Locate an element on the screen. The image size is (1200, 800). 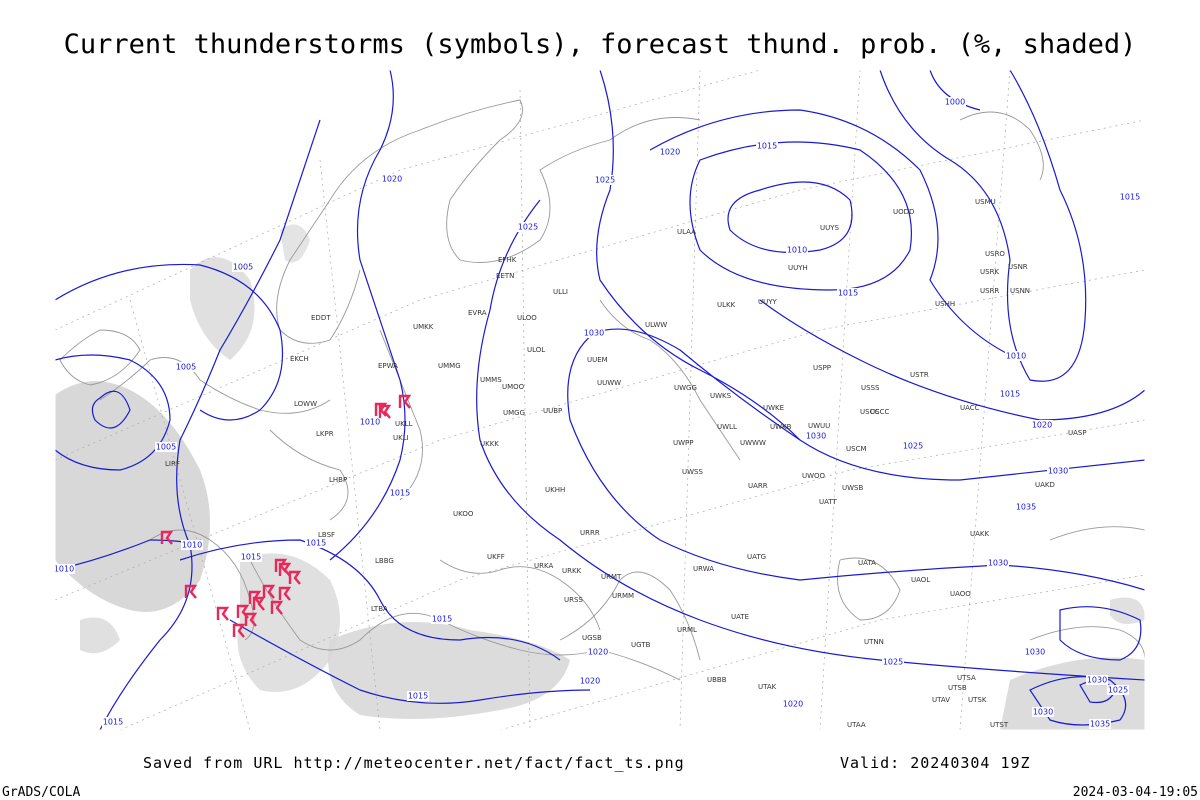
station-label: LTBA is located at coordinates (379, 609).